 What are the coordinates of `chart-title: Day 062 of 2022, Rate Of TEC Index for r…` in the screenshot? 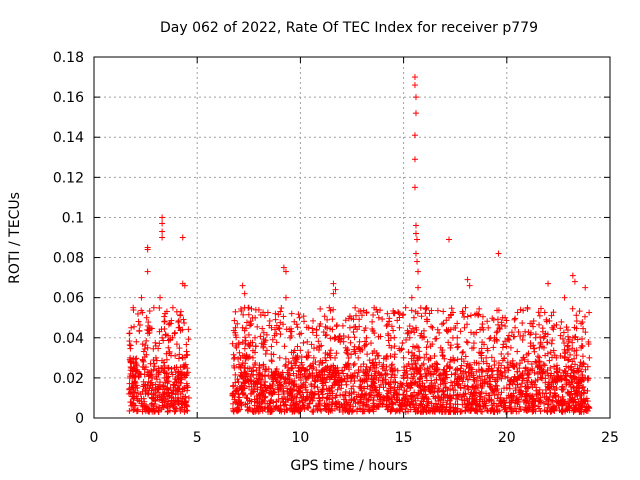 It's located at (349, 28).